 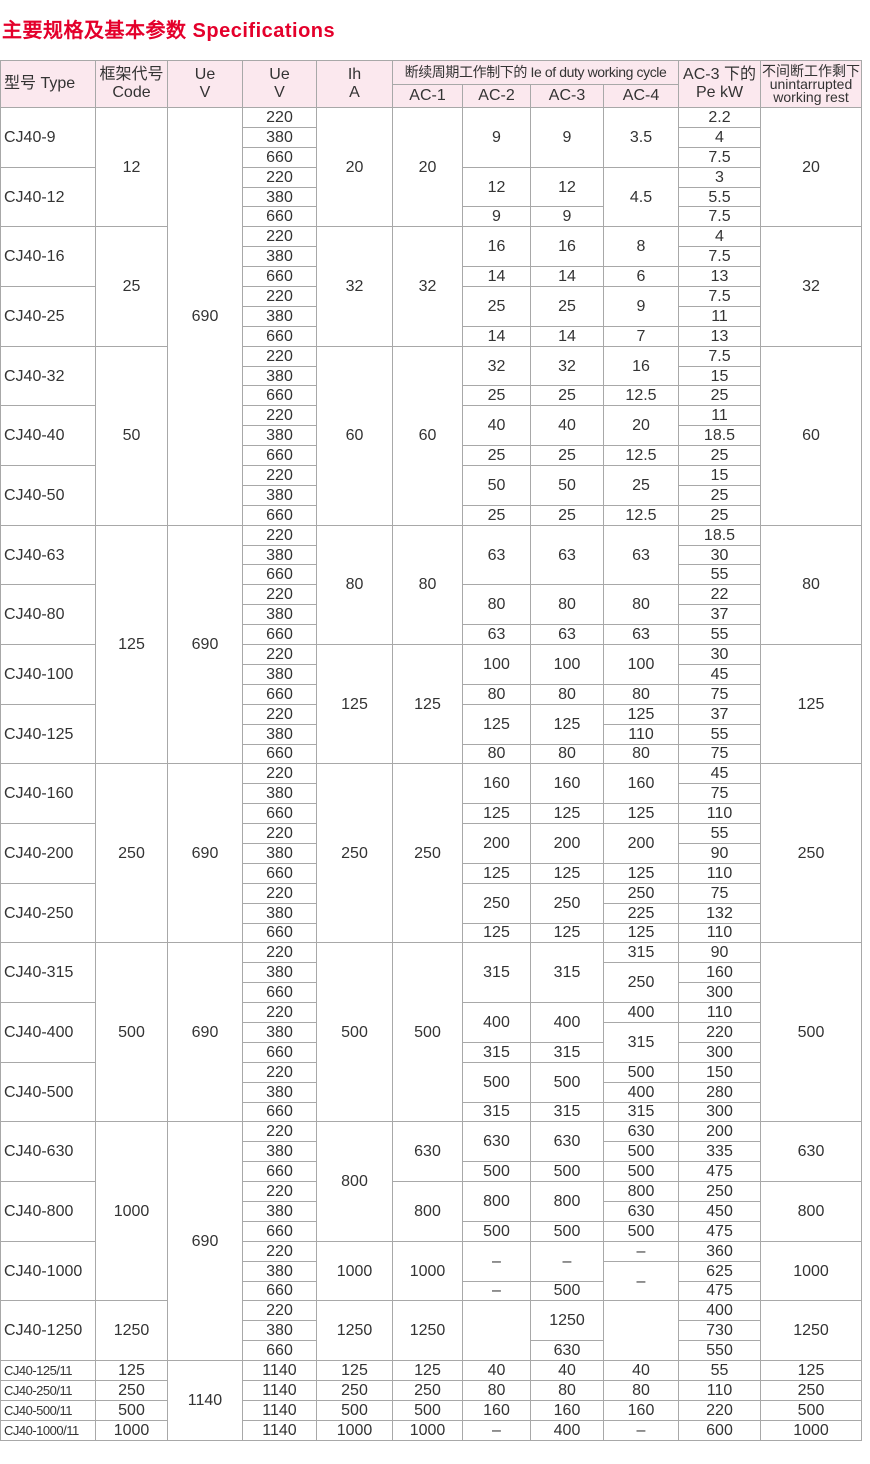 I want to click on cell-pe: 18.5, so click(x=719, y=436).